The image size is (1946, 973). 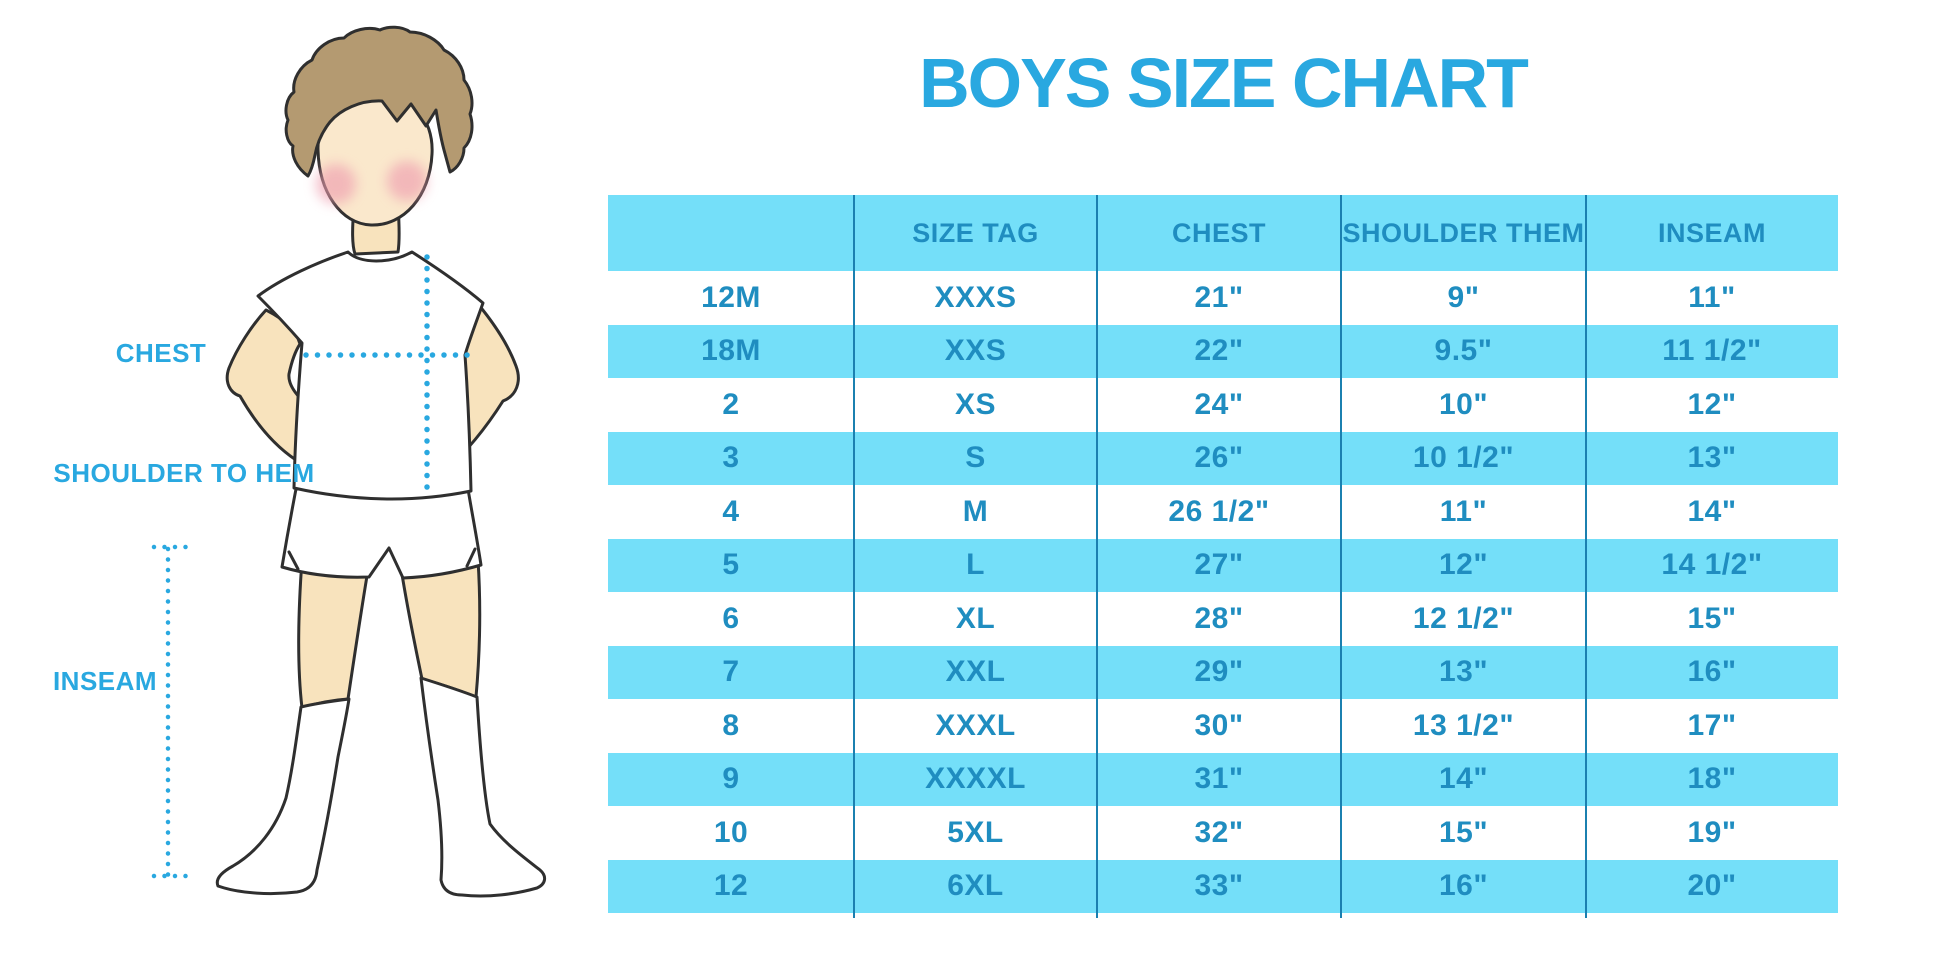 I want to click on cell-tag: L, so click(x=975, y=565).